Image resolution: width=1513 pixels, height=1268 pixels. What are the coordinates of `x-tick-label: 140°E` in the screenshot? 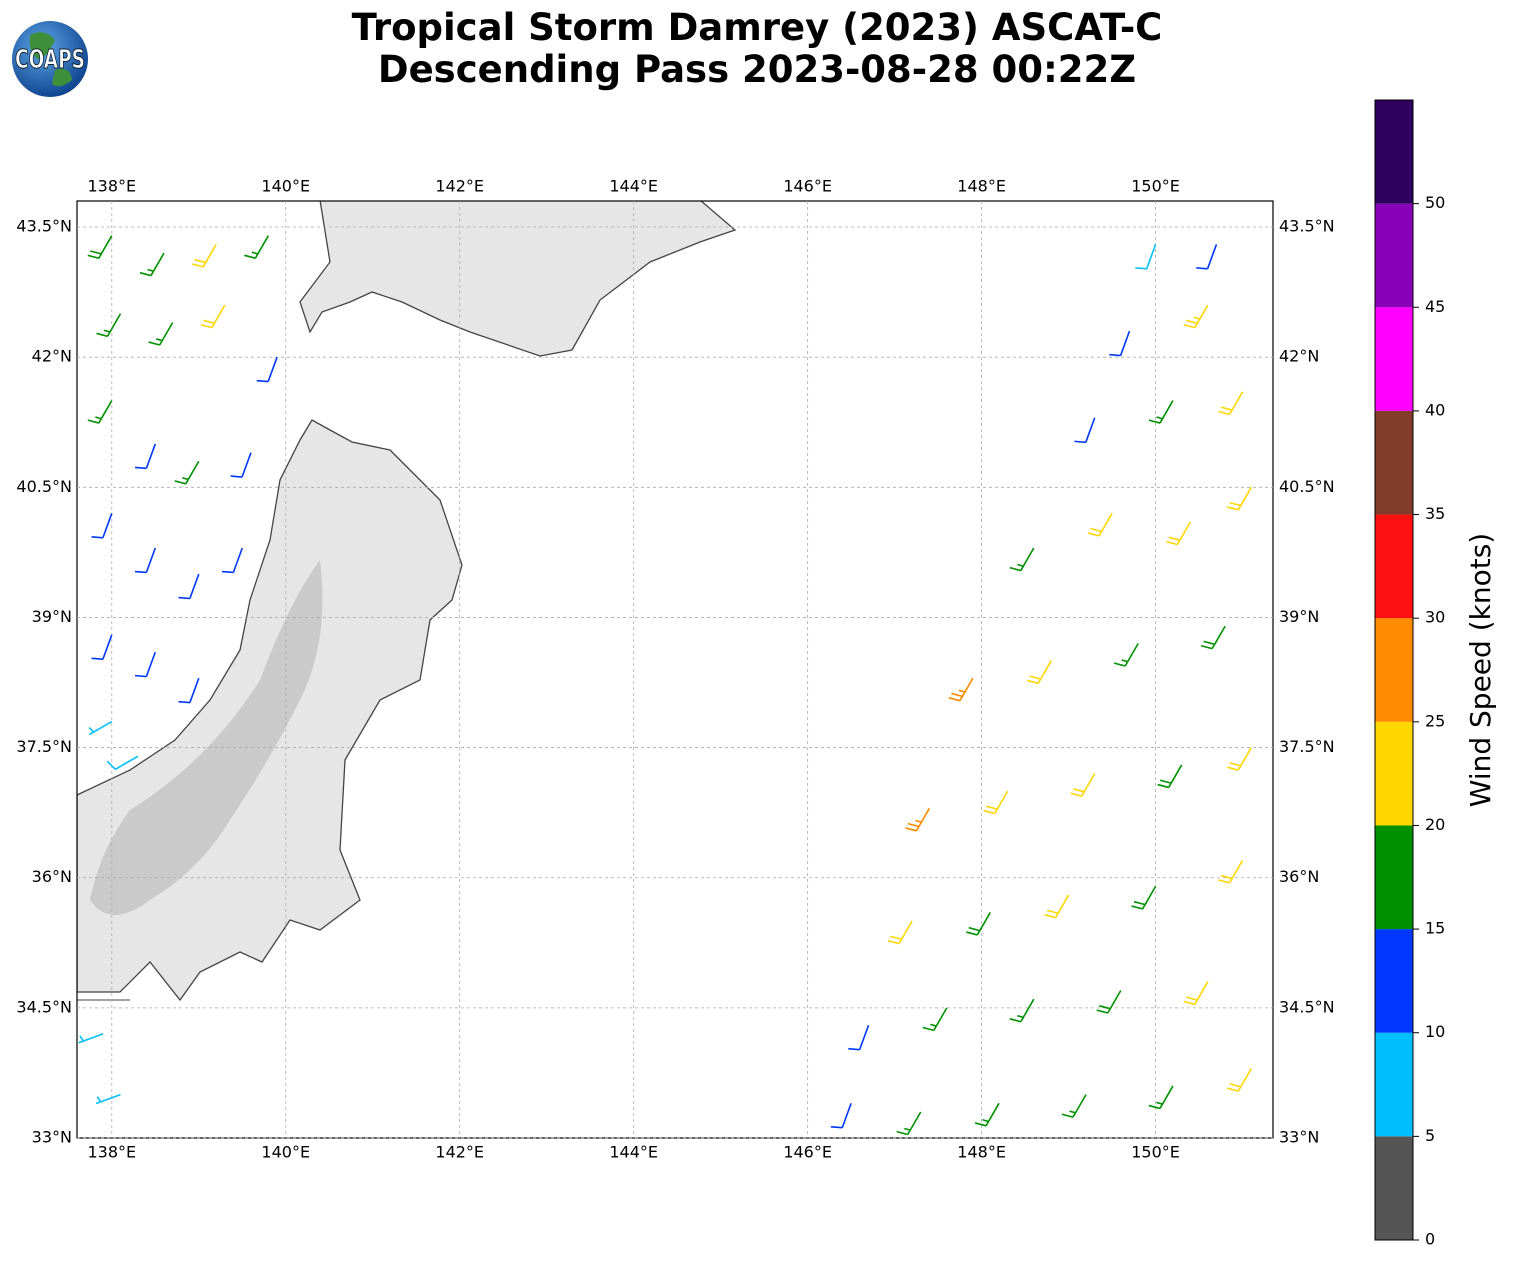 It's located at (285, 1152).